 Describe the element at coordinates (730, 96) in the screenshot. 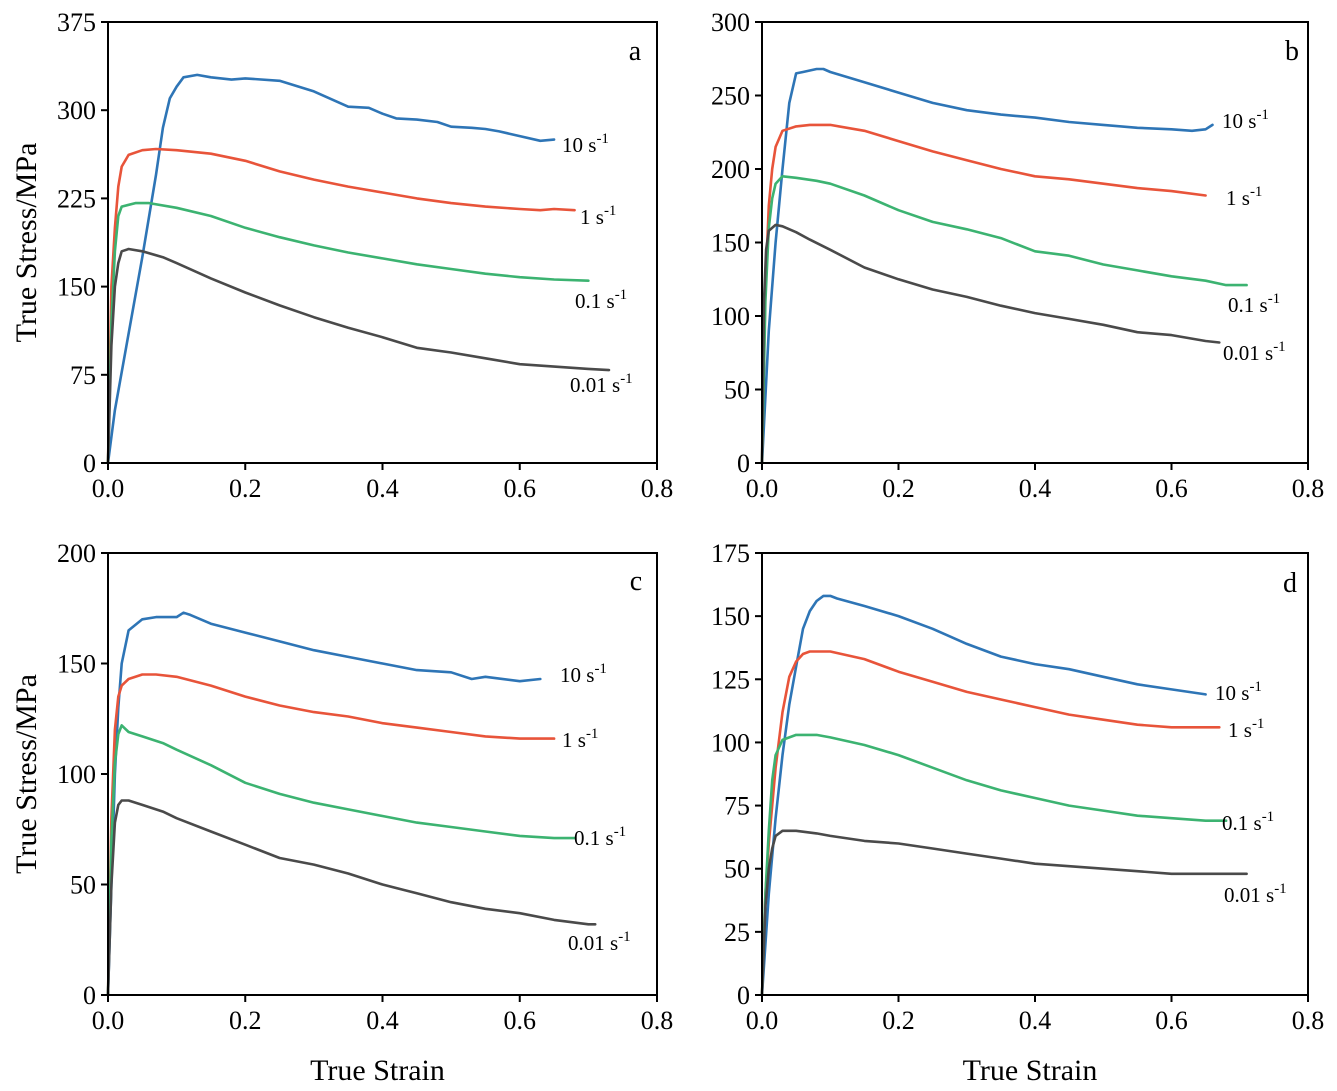

I see `y-tick-label: 250` at that location.